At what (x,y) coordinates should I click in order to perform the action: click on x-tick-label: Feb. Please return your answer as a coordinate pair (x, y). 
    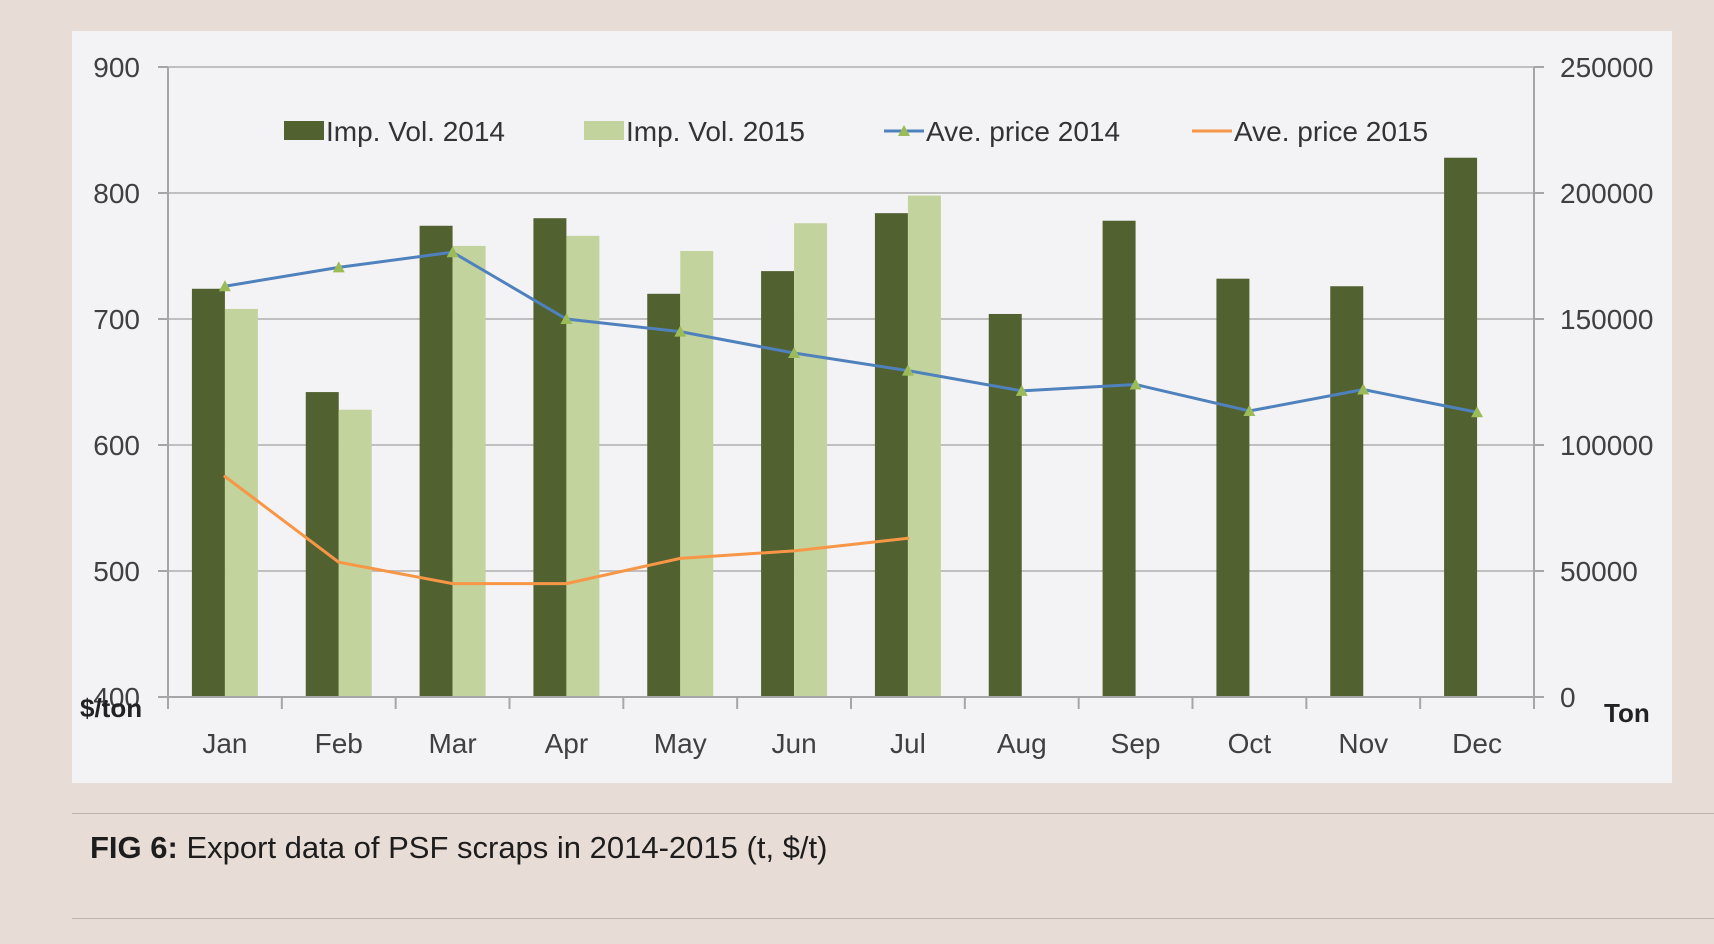
    Looking at the image, I should click on (339, 743).